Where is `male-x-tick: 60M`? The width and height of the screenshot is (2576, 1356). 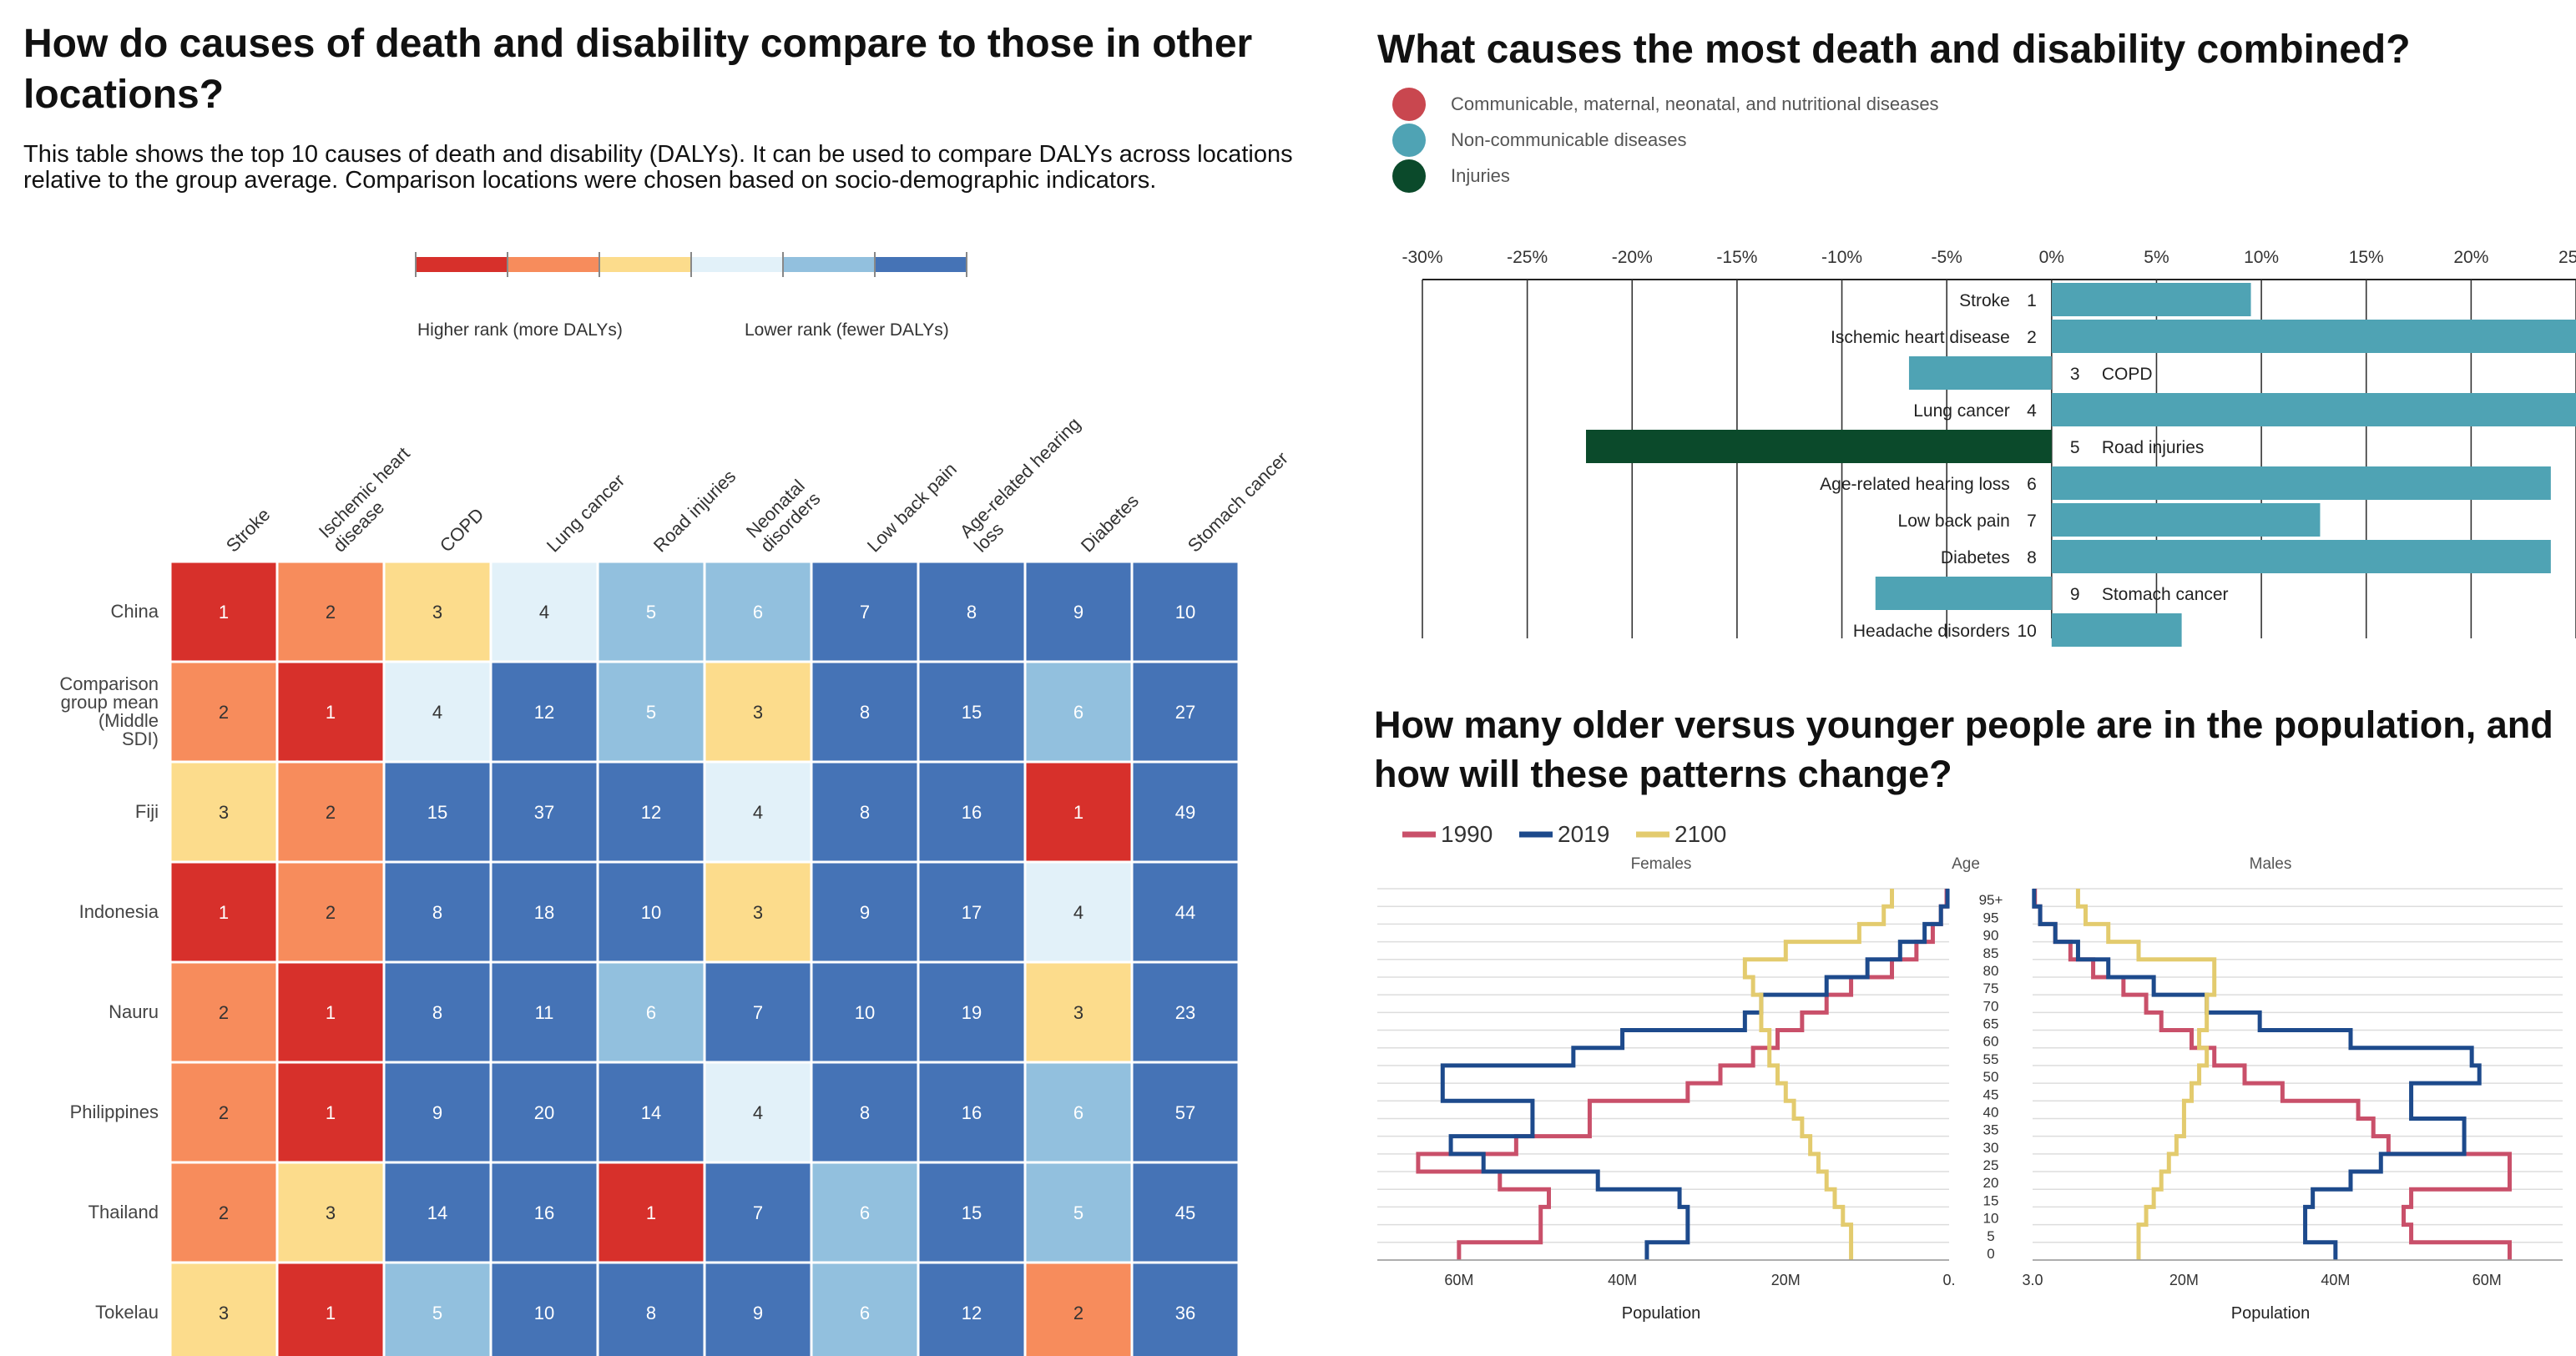
male-x-tick: 60M is located at coordinates (2487, 1280).